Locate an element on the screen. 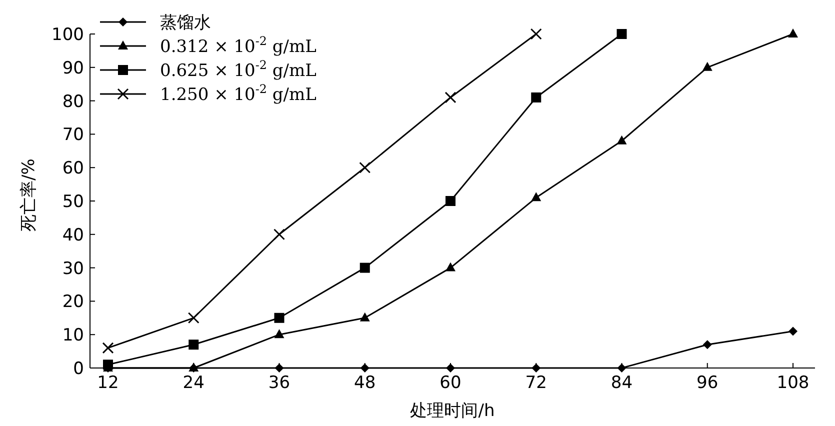 The height and width of the screenshot is (426, 835). x-tick-label: 12 is located at coordinates (108, 383).